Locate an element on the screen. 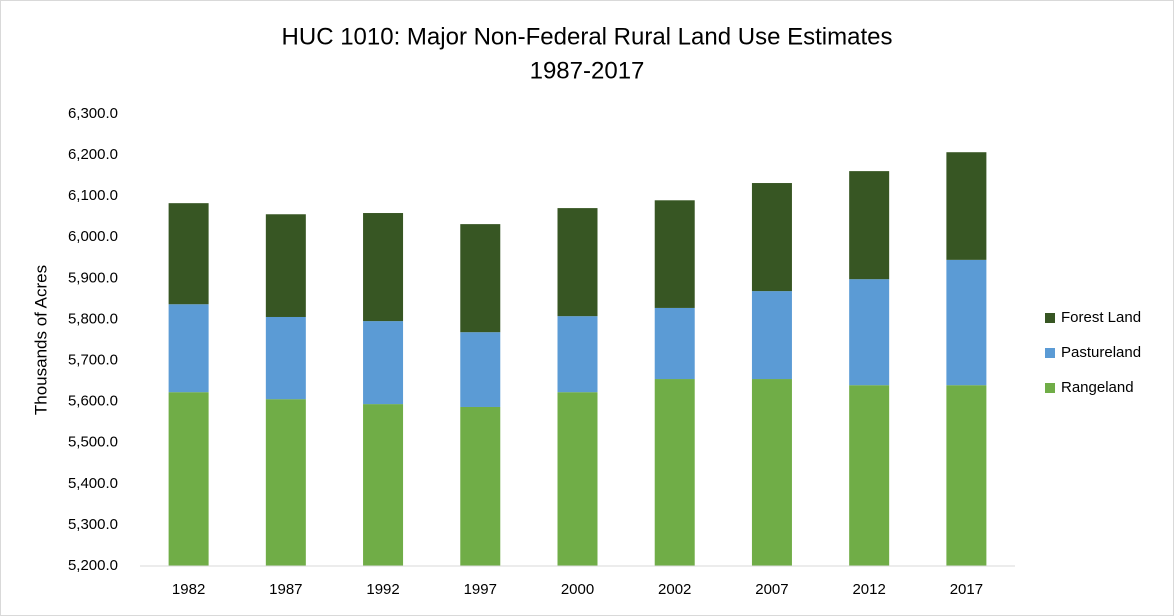  legend-label: Pastureland is located at coordinates (1101, 352).